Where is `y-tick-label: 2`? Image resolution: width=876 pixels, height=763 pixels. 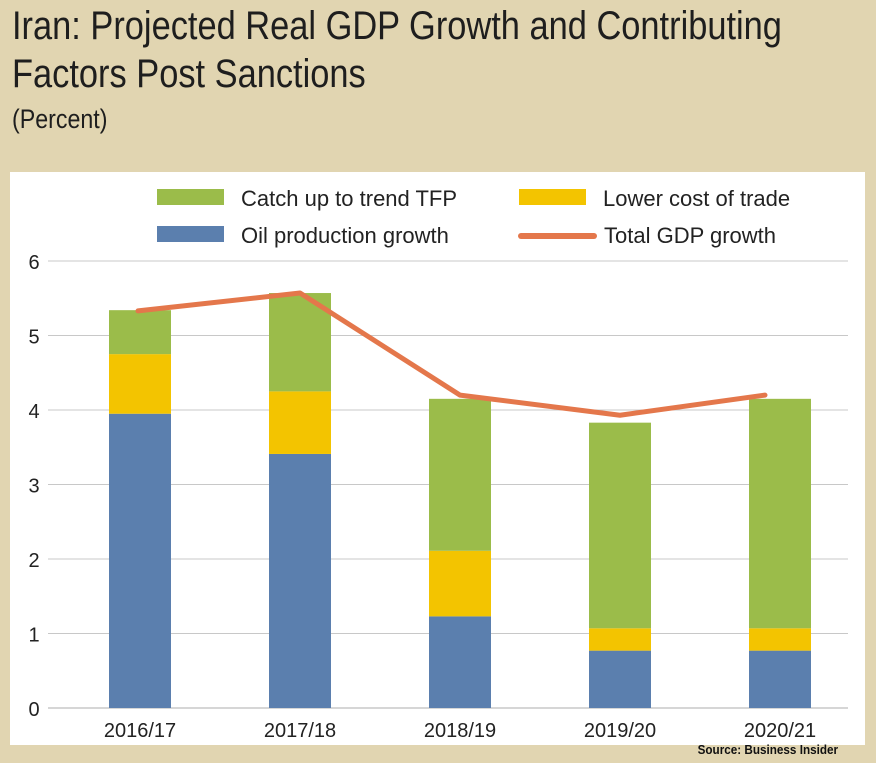 y-tick-label: 2 is located at coordinates (33, 561).